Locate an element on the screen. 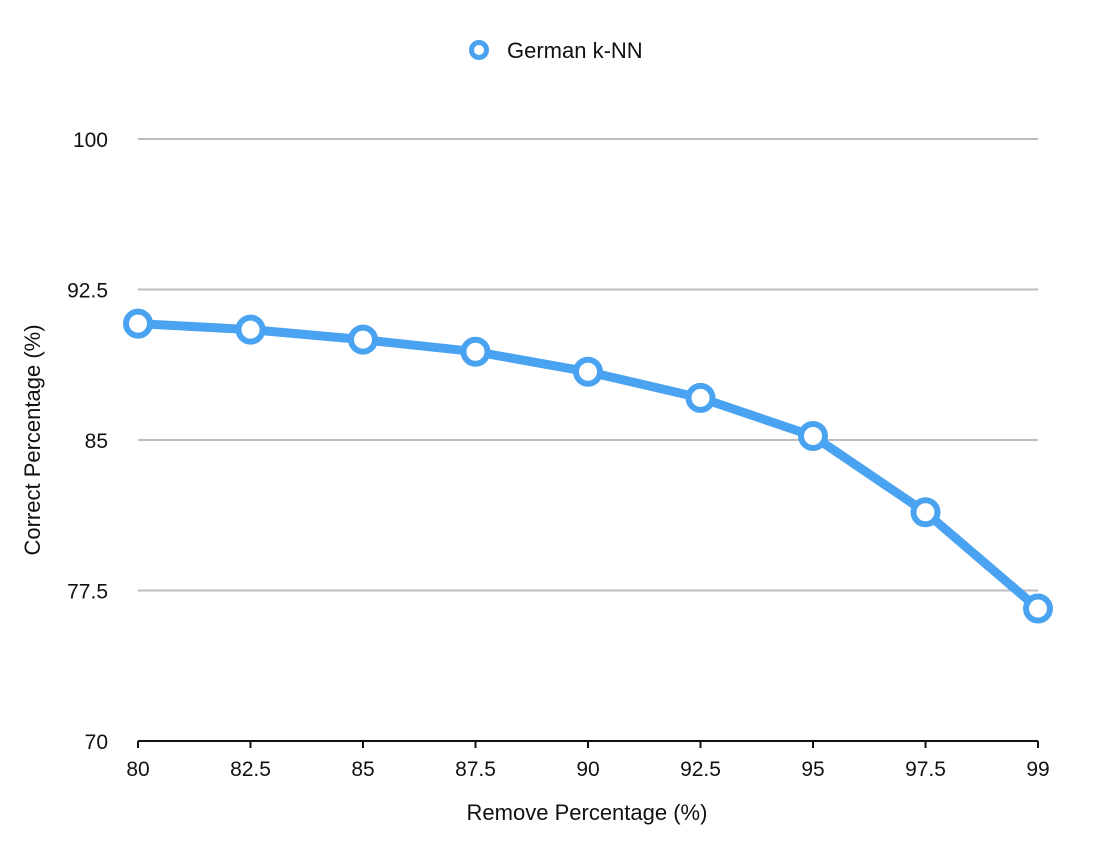 Image resolution: width=1098 pixels, height=867 pixels. x-tick-label: 82.5 is located at coordinates (250, 769).